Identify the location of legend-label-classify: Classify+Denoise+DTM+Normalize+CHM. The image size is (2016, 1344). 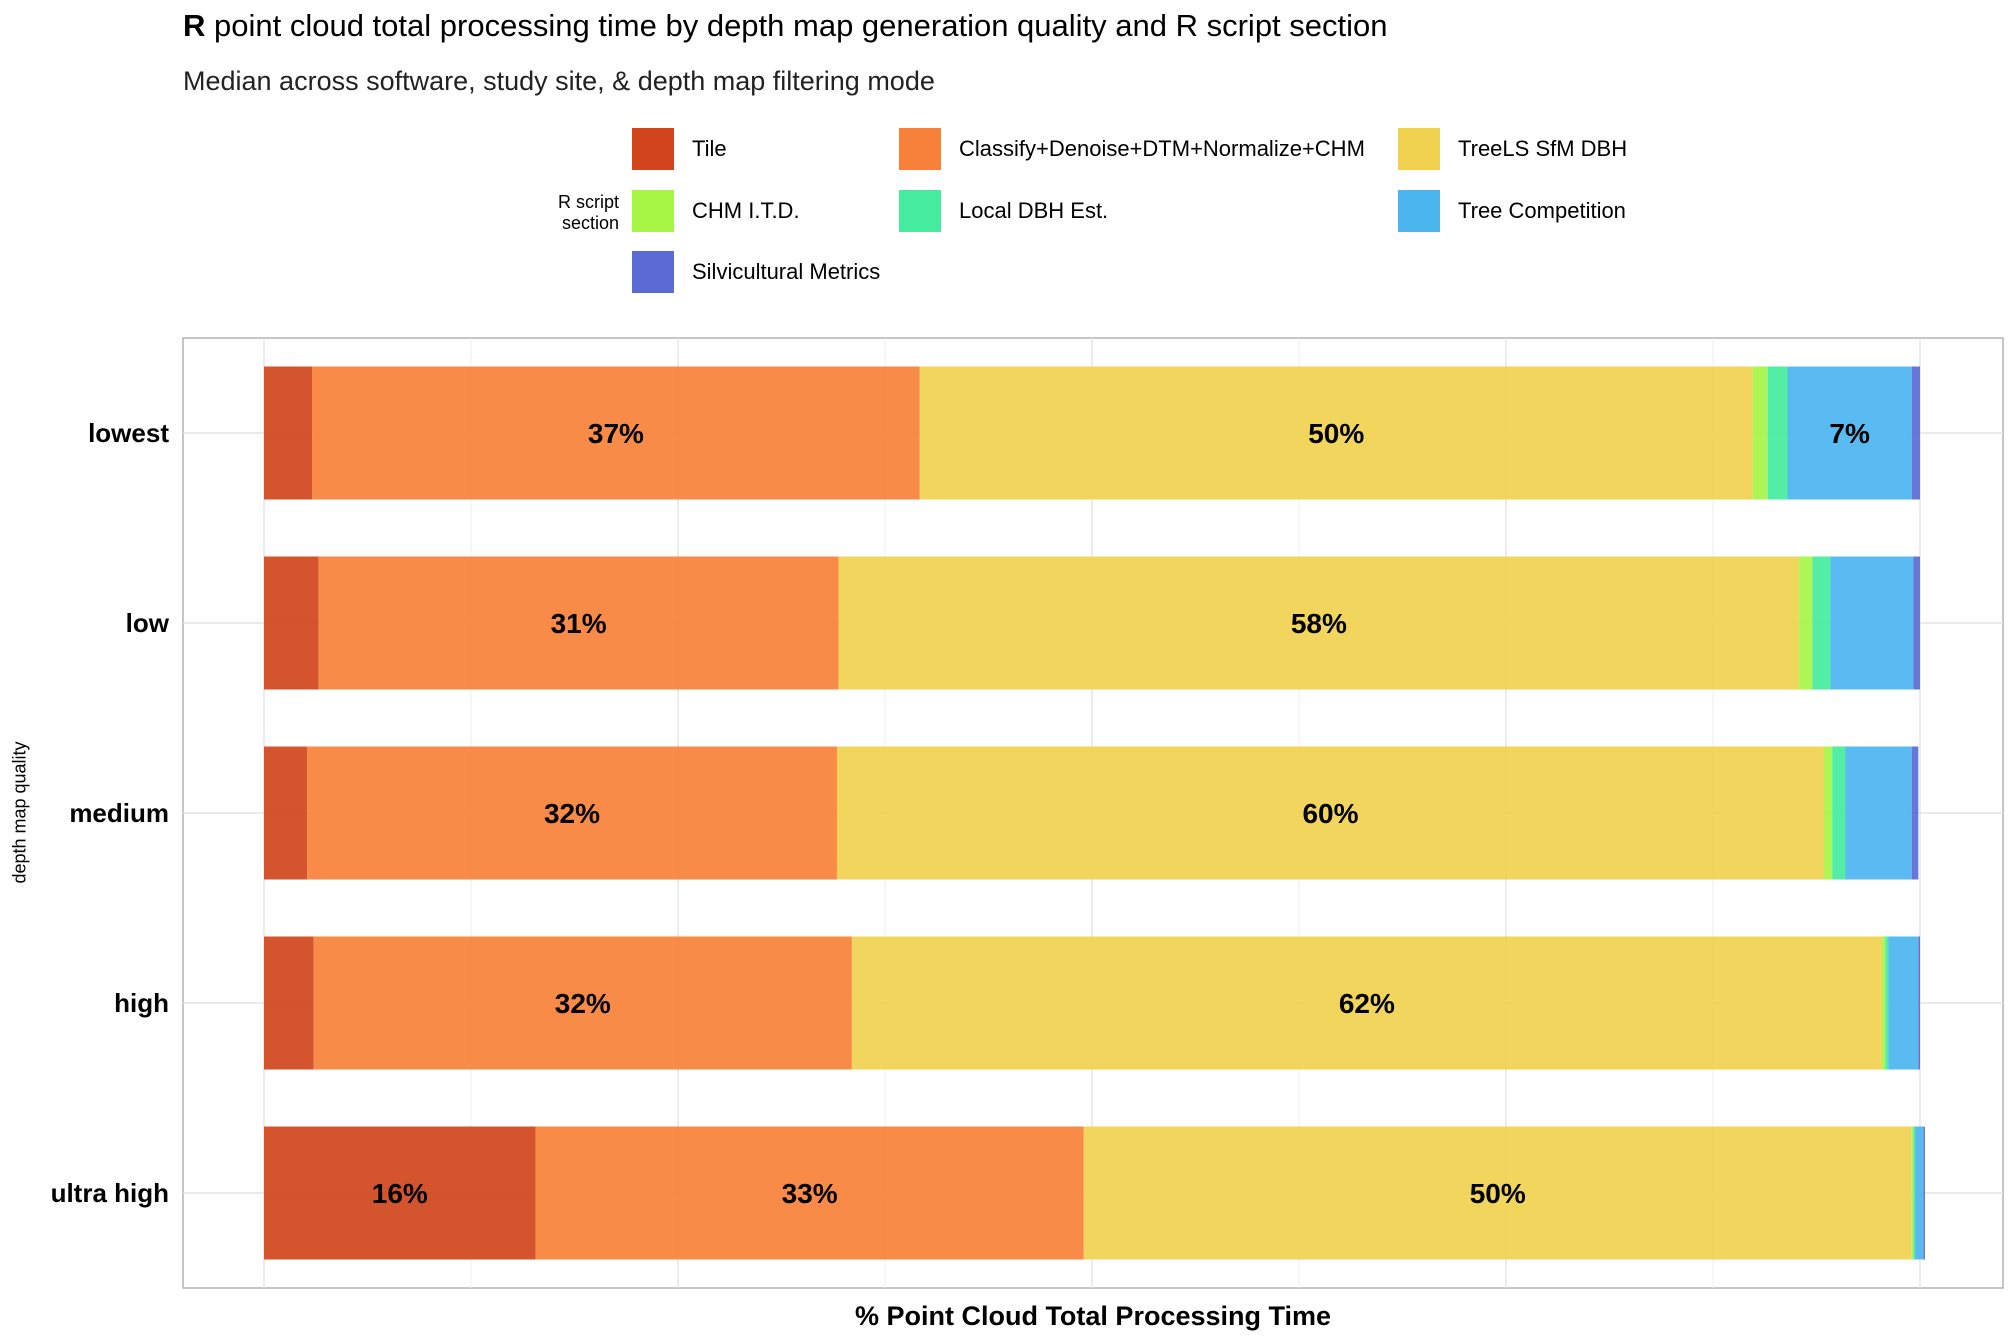
(1162, 148).